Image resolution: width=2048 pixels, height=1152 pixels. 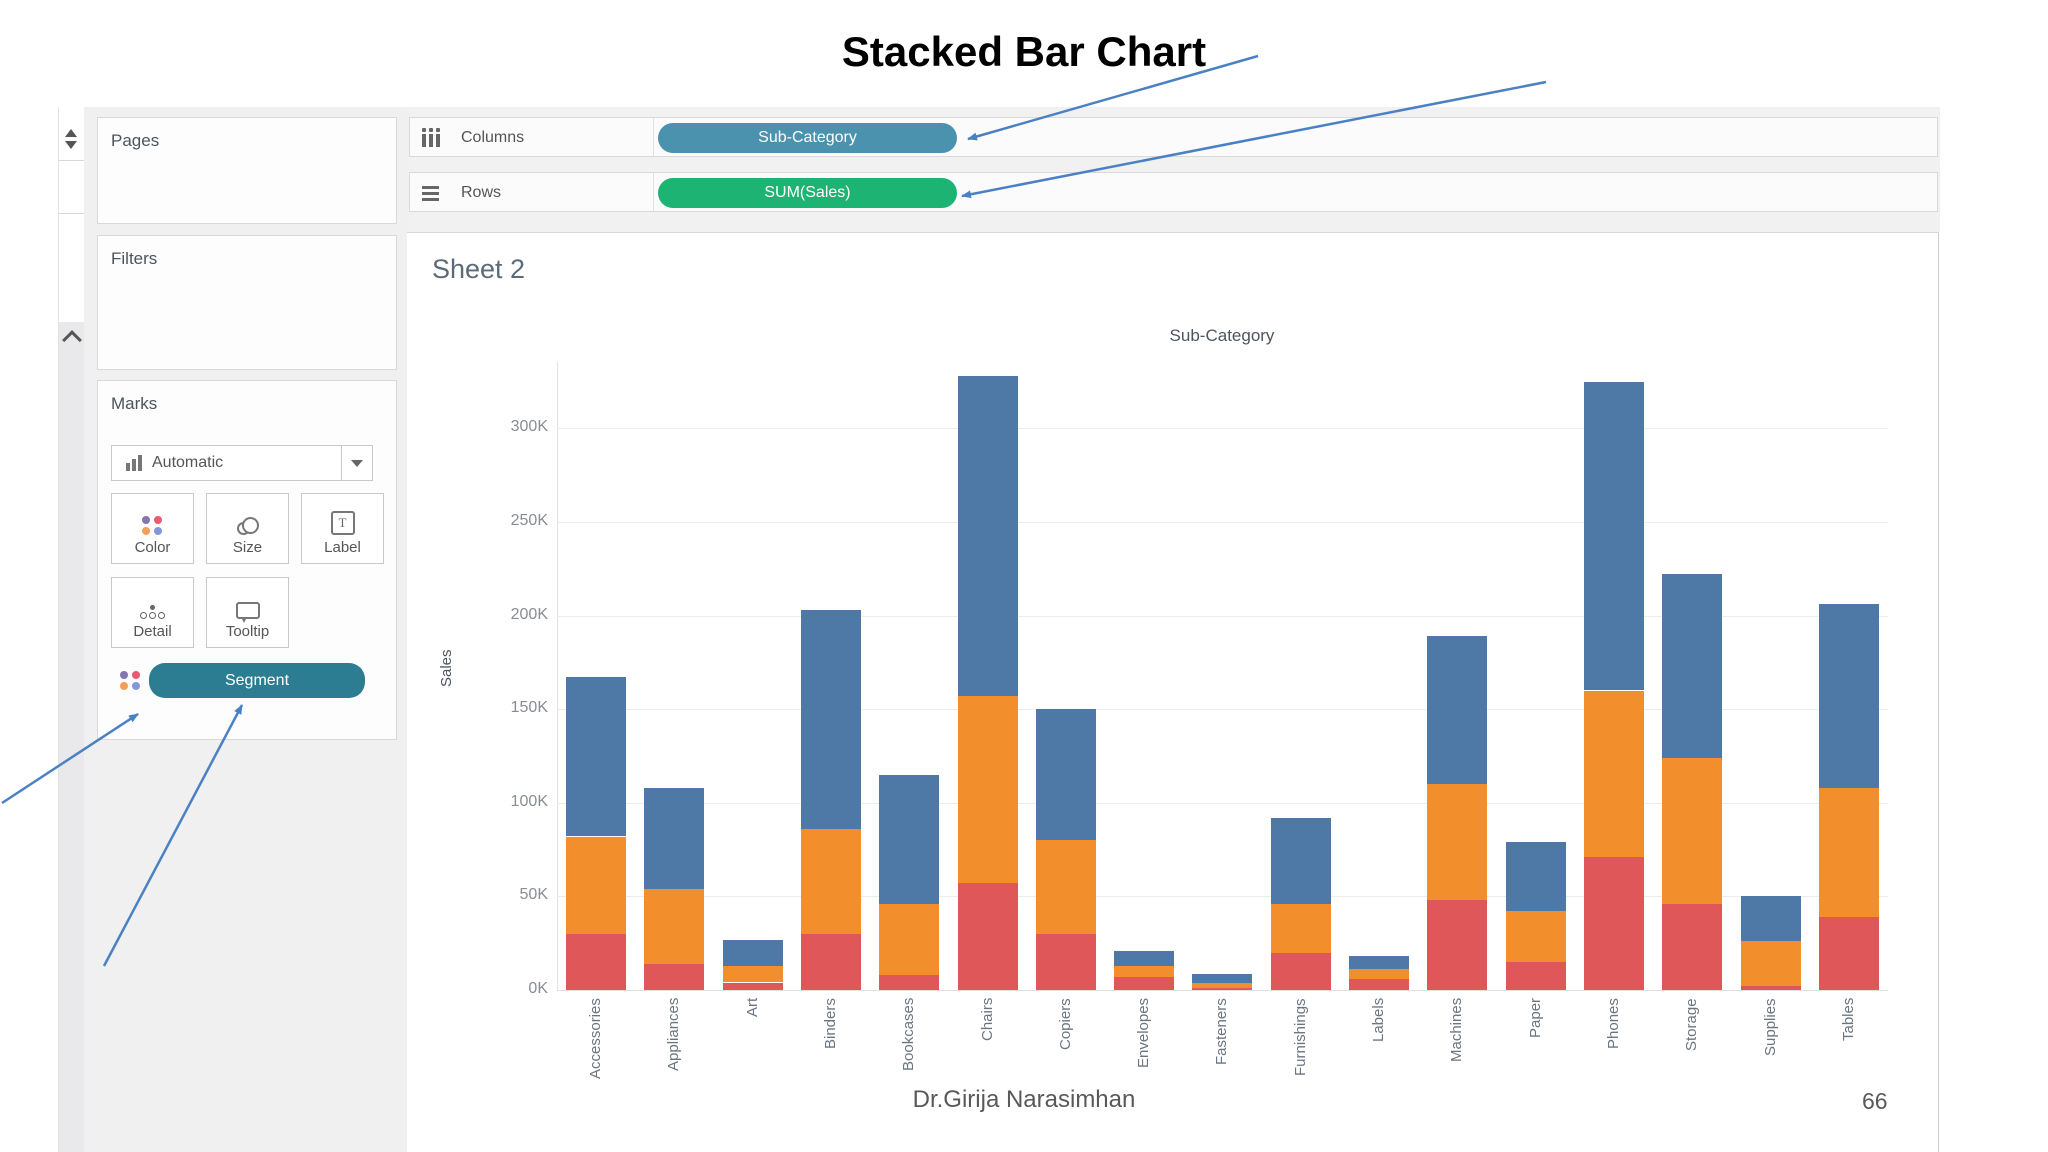 What do you see at coordinates (1300, 928) in the screenshot?
I see `bar-Furnishings-segment-middle (orange)` at bounding box center [1300, 928].